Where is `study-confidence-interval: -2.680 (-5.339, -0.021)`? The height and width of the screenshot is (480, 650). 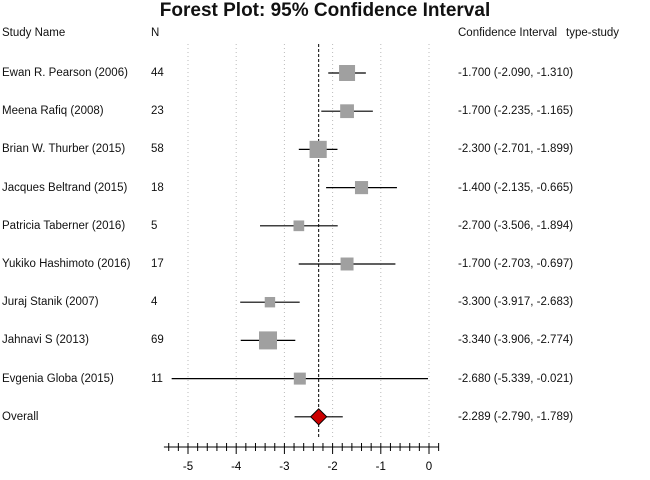
study-confidence-interval: -2.680 (-5.339, -0.021) is located at coordinates (516, 378).